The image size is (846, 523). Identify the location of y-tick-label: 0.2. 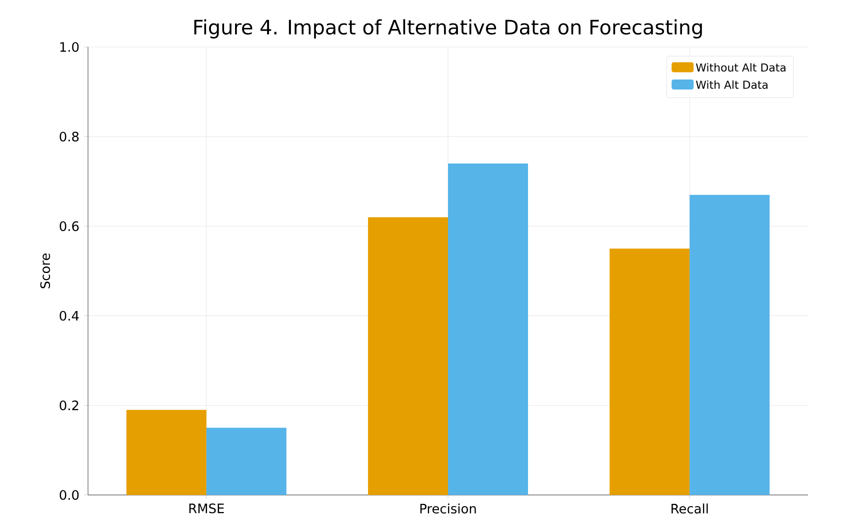
(69, 405).